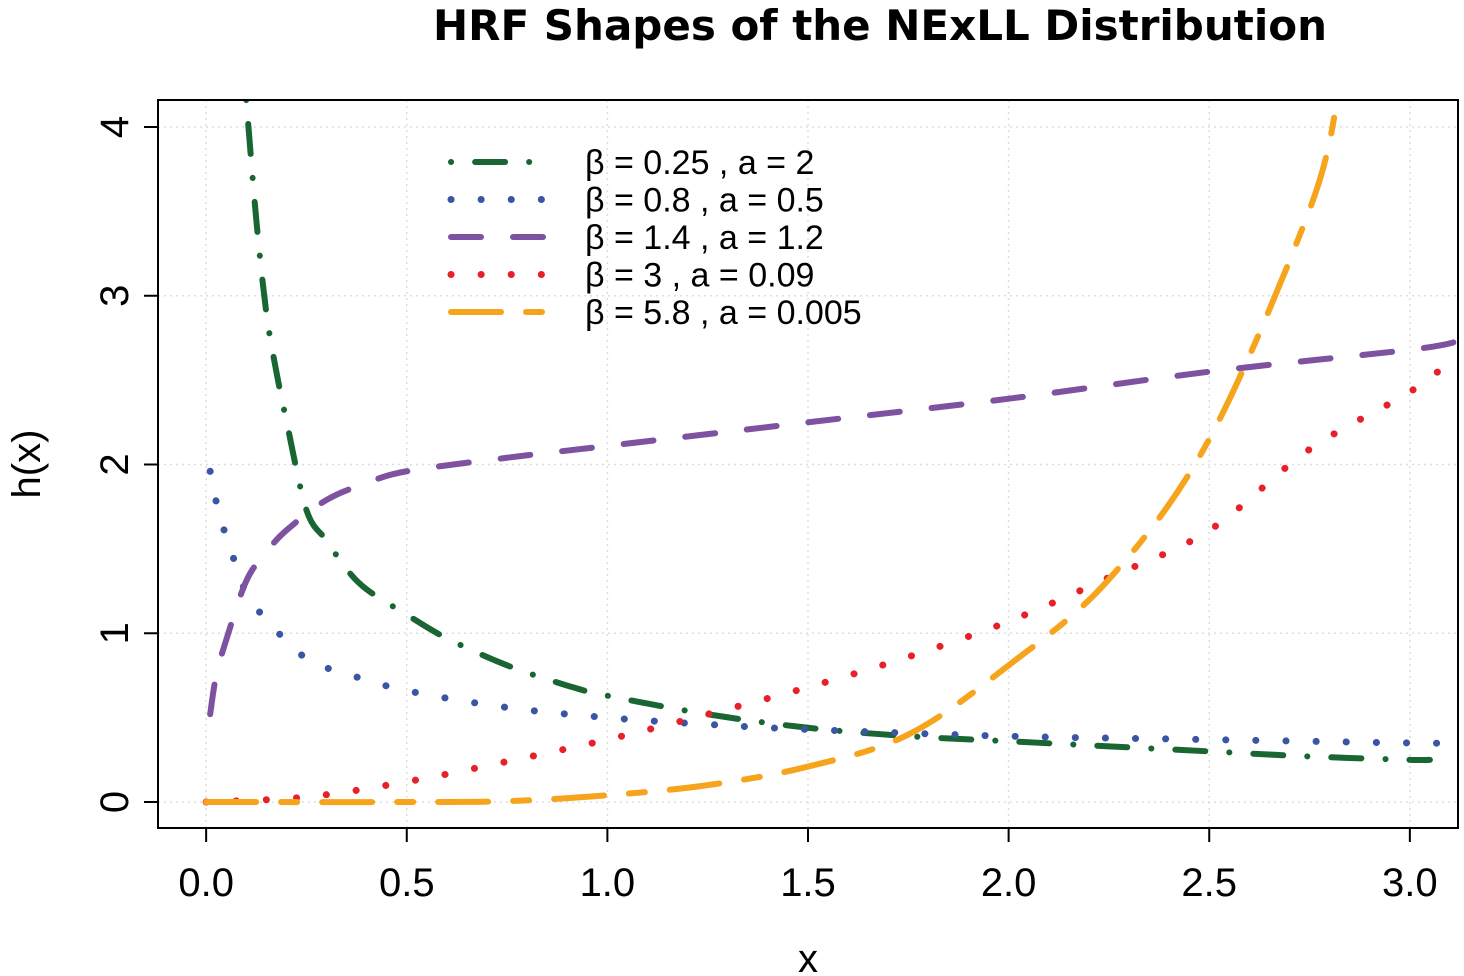 This screenshot has width=1464, height=976. I want to click on y-tick-label: 2, so click(115, 464).